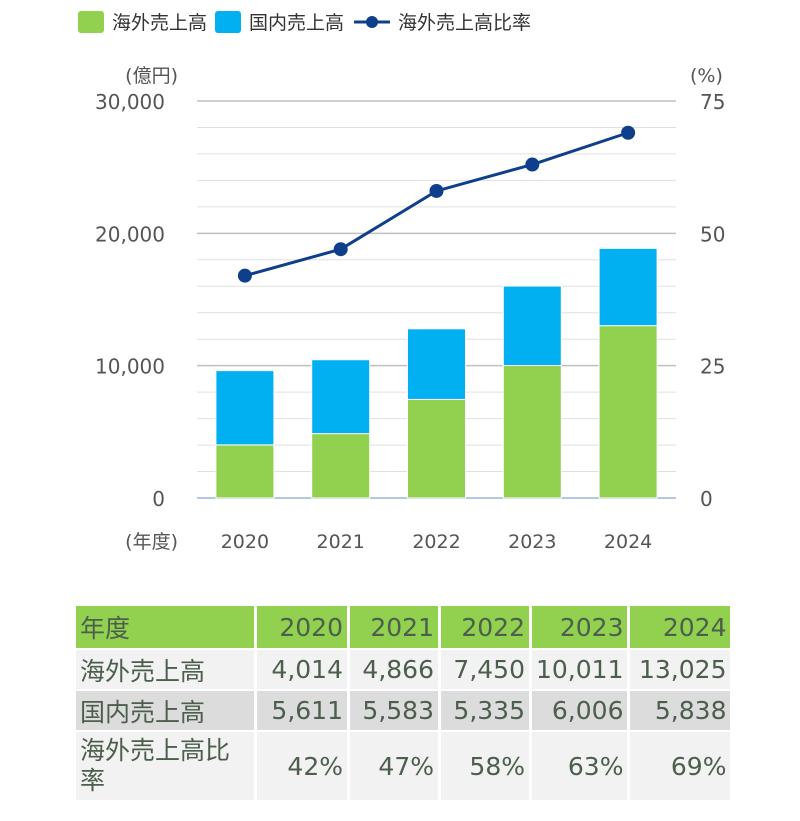 The height and width of the screenshot is (821, 800). I want to click on legend-item-overseas: 海外売上高, so click(142, 21).